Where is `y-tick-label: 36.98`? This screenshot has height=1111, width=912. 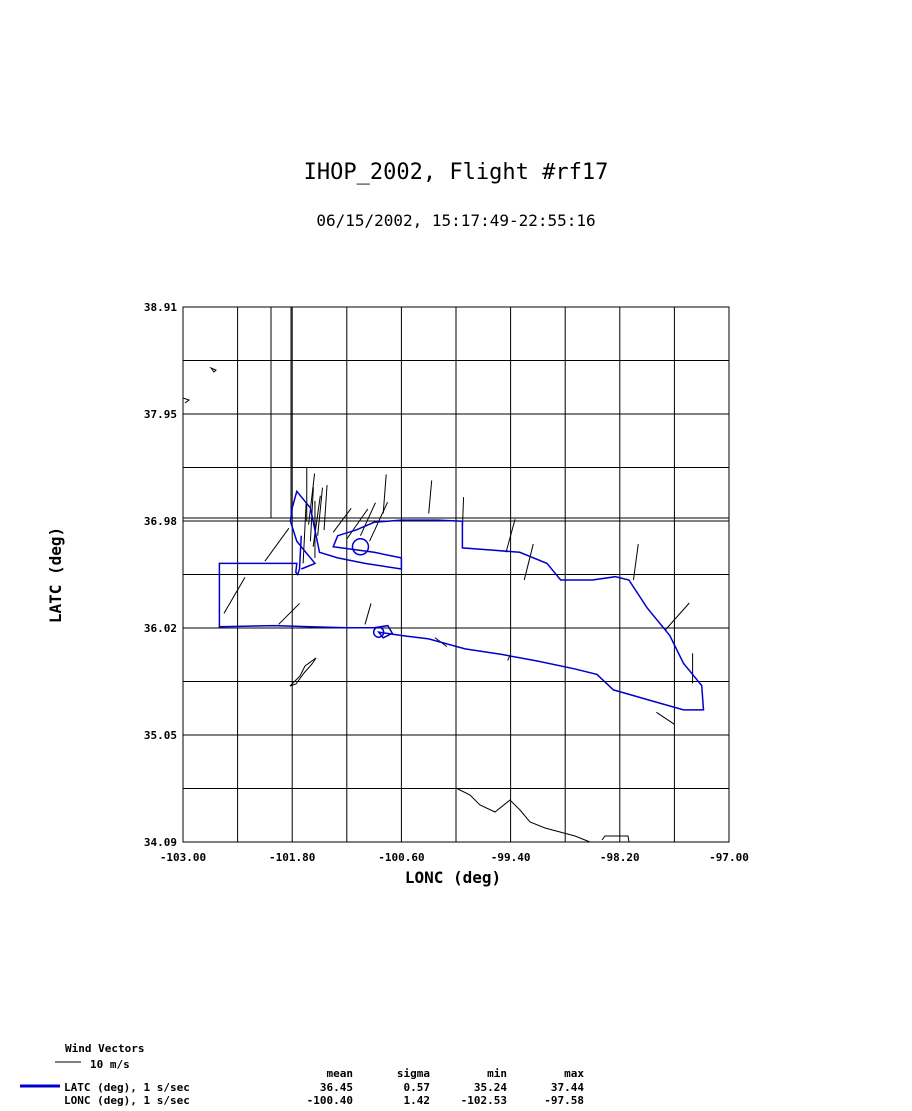
y-tick-label: 36.98 is located at coordinates (160, 521).